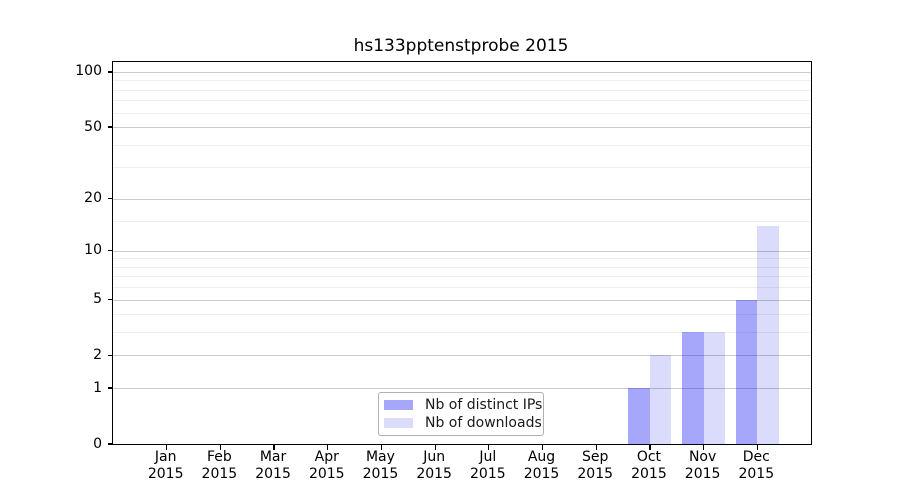  Describe the element at coordinates (165, 465) in the screenshot. I see `x-tick-label: Jan 2015` at that location.